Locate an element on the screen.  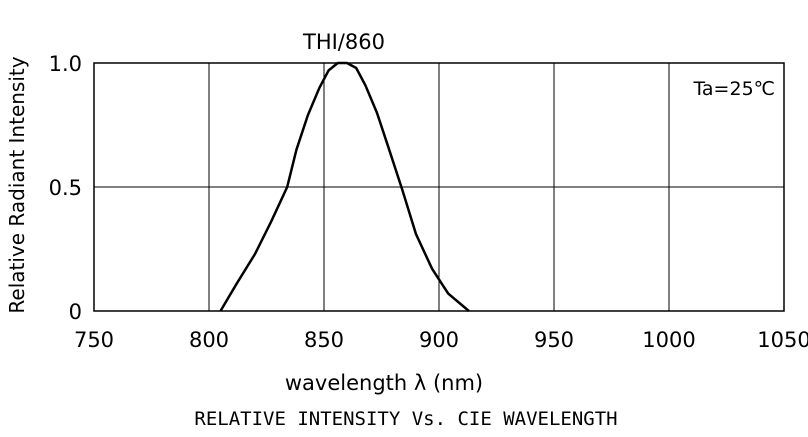
y-tick-label: 1.0 is located at coordinates (65, 64).